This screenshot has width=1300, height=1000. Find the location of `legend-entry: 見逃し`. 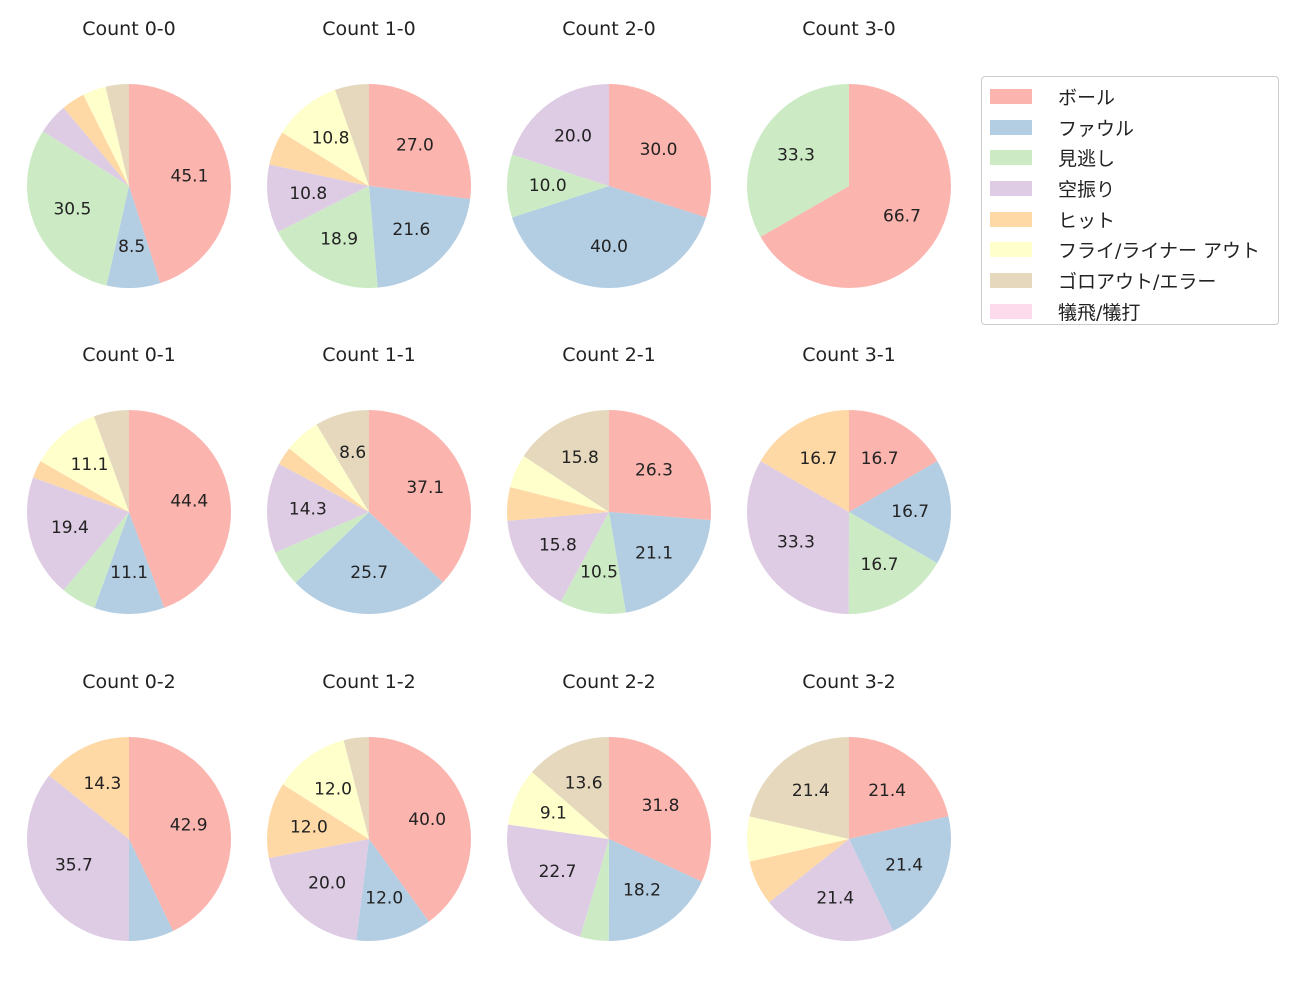

legend-entry: 見逃し is located at coordinates (1130, 157).